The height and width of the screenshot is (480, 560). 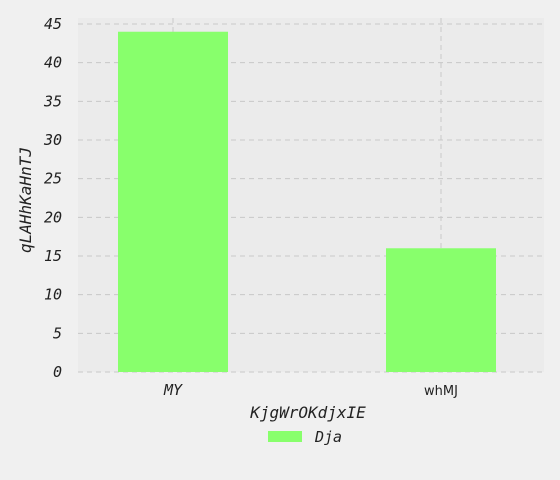 I want to click on y-axis-label: qLAHhKaHnTJ, so click(x=25, y=200).